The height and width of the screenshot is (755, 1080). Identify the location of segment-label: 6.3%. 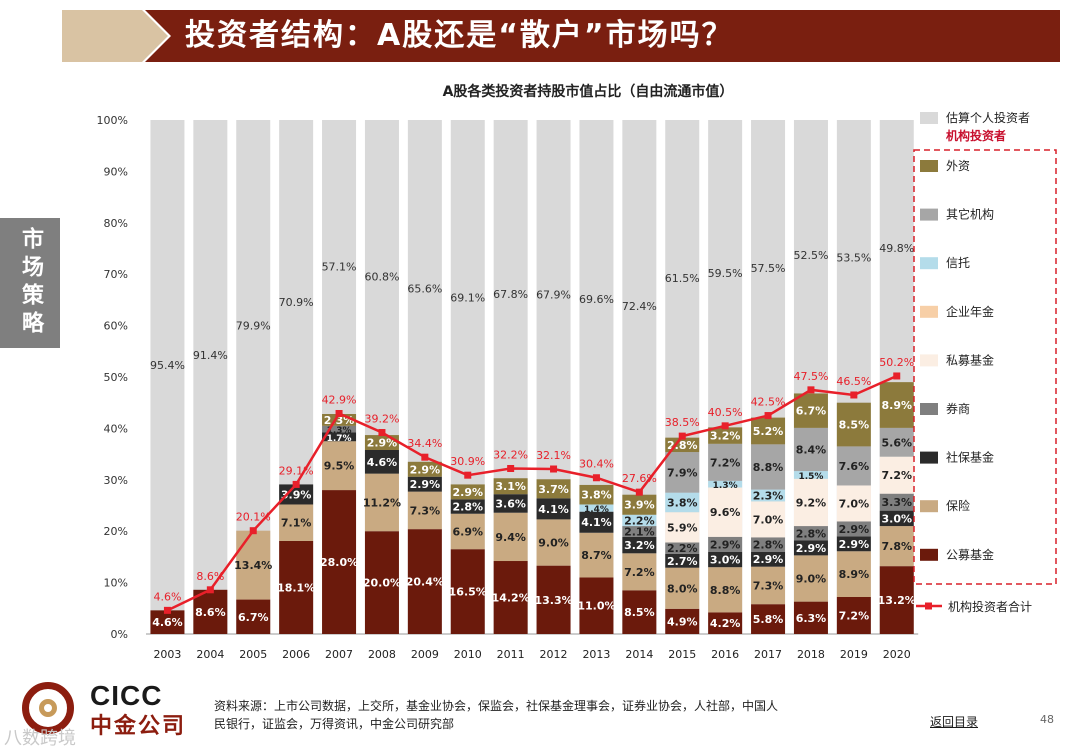
(811, 618).